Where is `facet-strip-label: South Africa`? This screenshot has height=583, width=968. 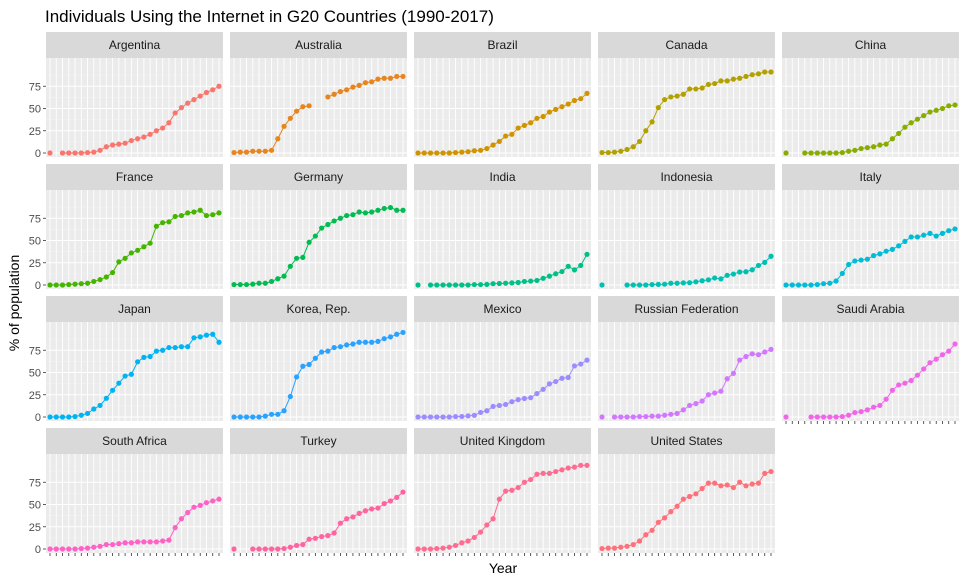
facet-strip-label: South Africa is located at coordinates (134, 441).